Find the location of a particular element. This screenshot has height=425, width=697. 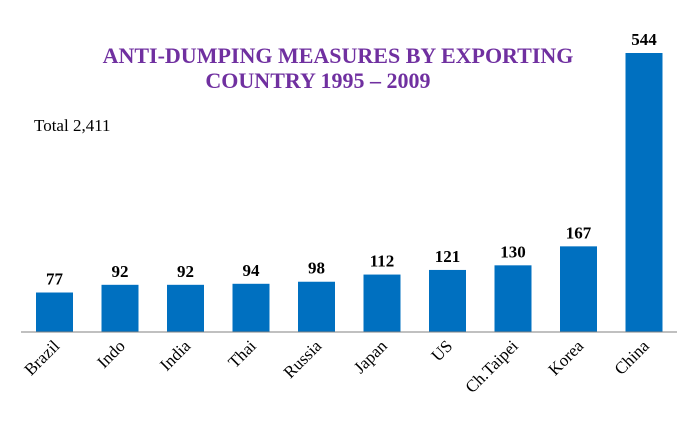

total-annotation: Total 2,411 is located at coordinates (72, 125).